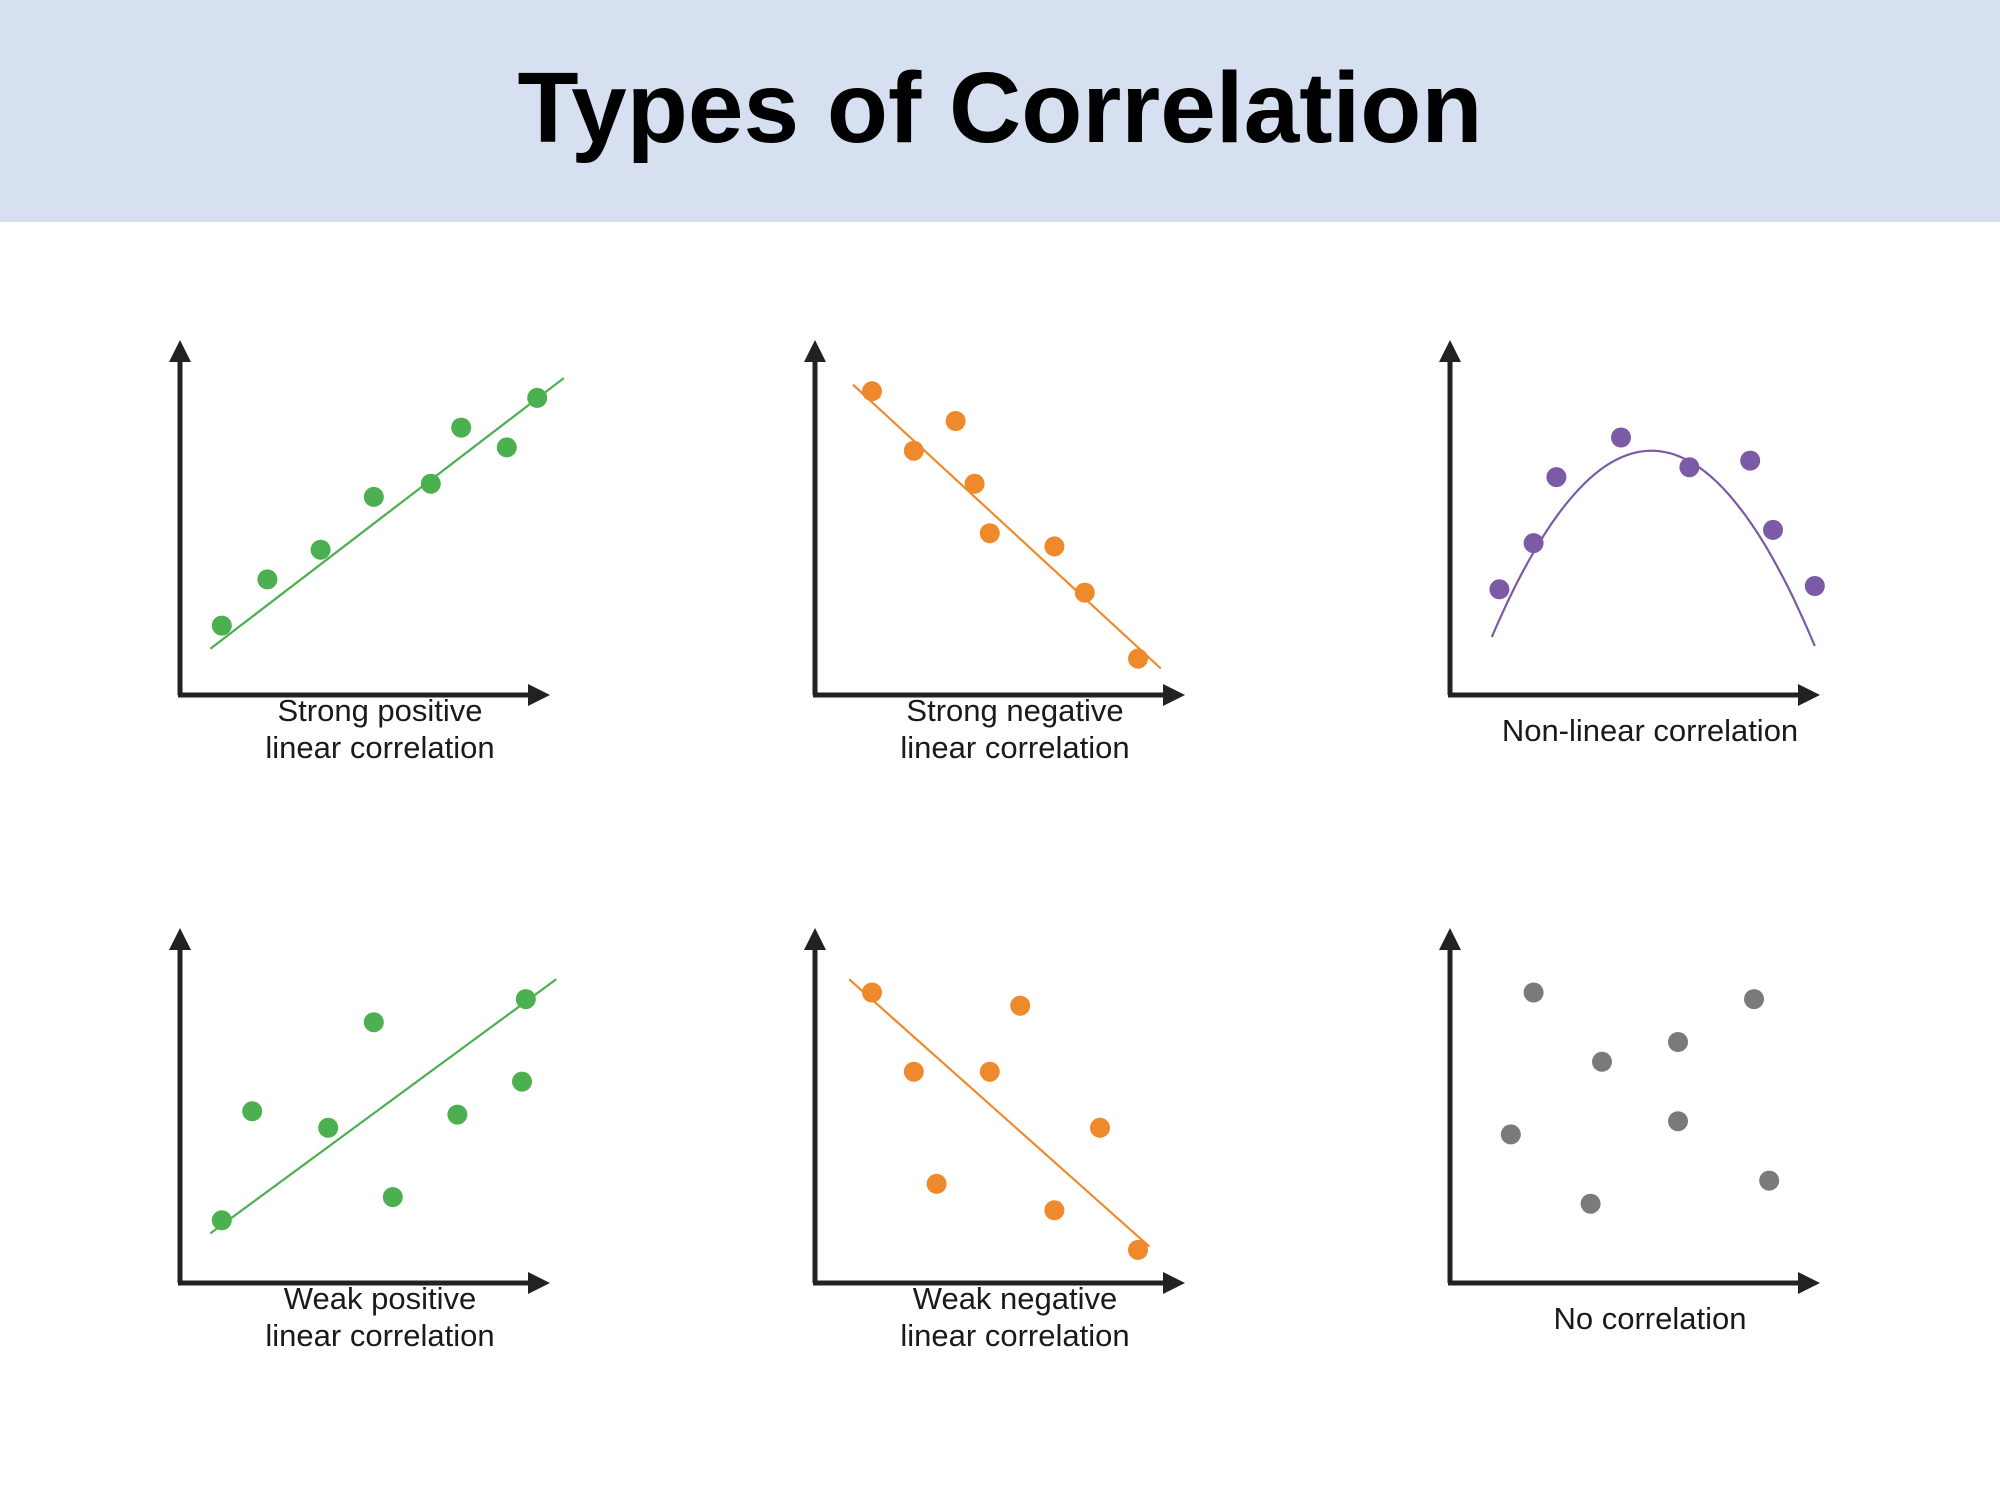 This screenshot has height=1500, width=2000. I want to click on correlation-chart-2: Strong negative linear correlation, so click(1015, 580).